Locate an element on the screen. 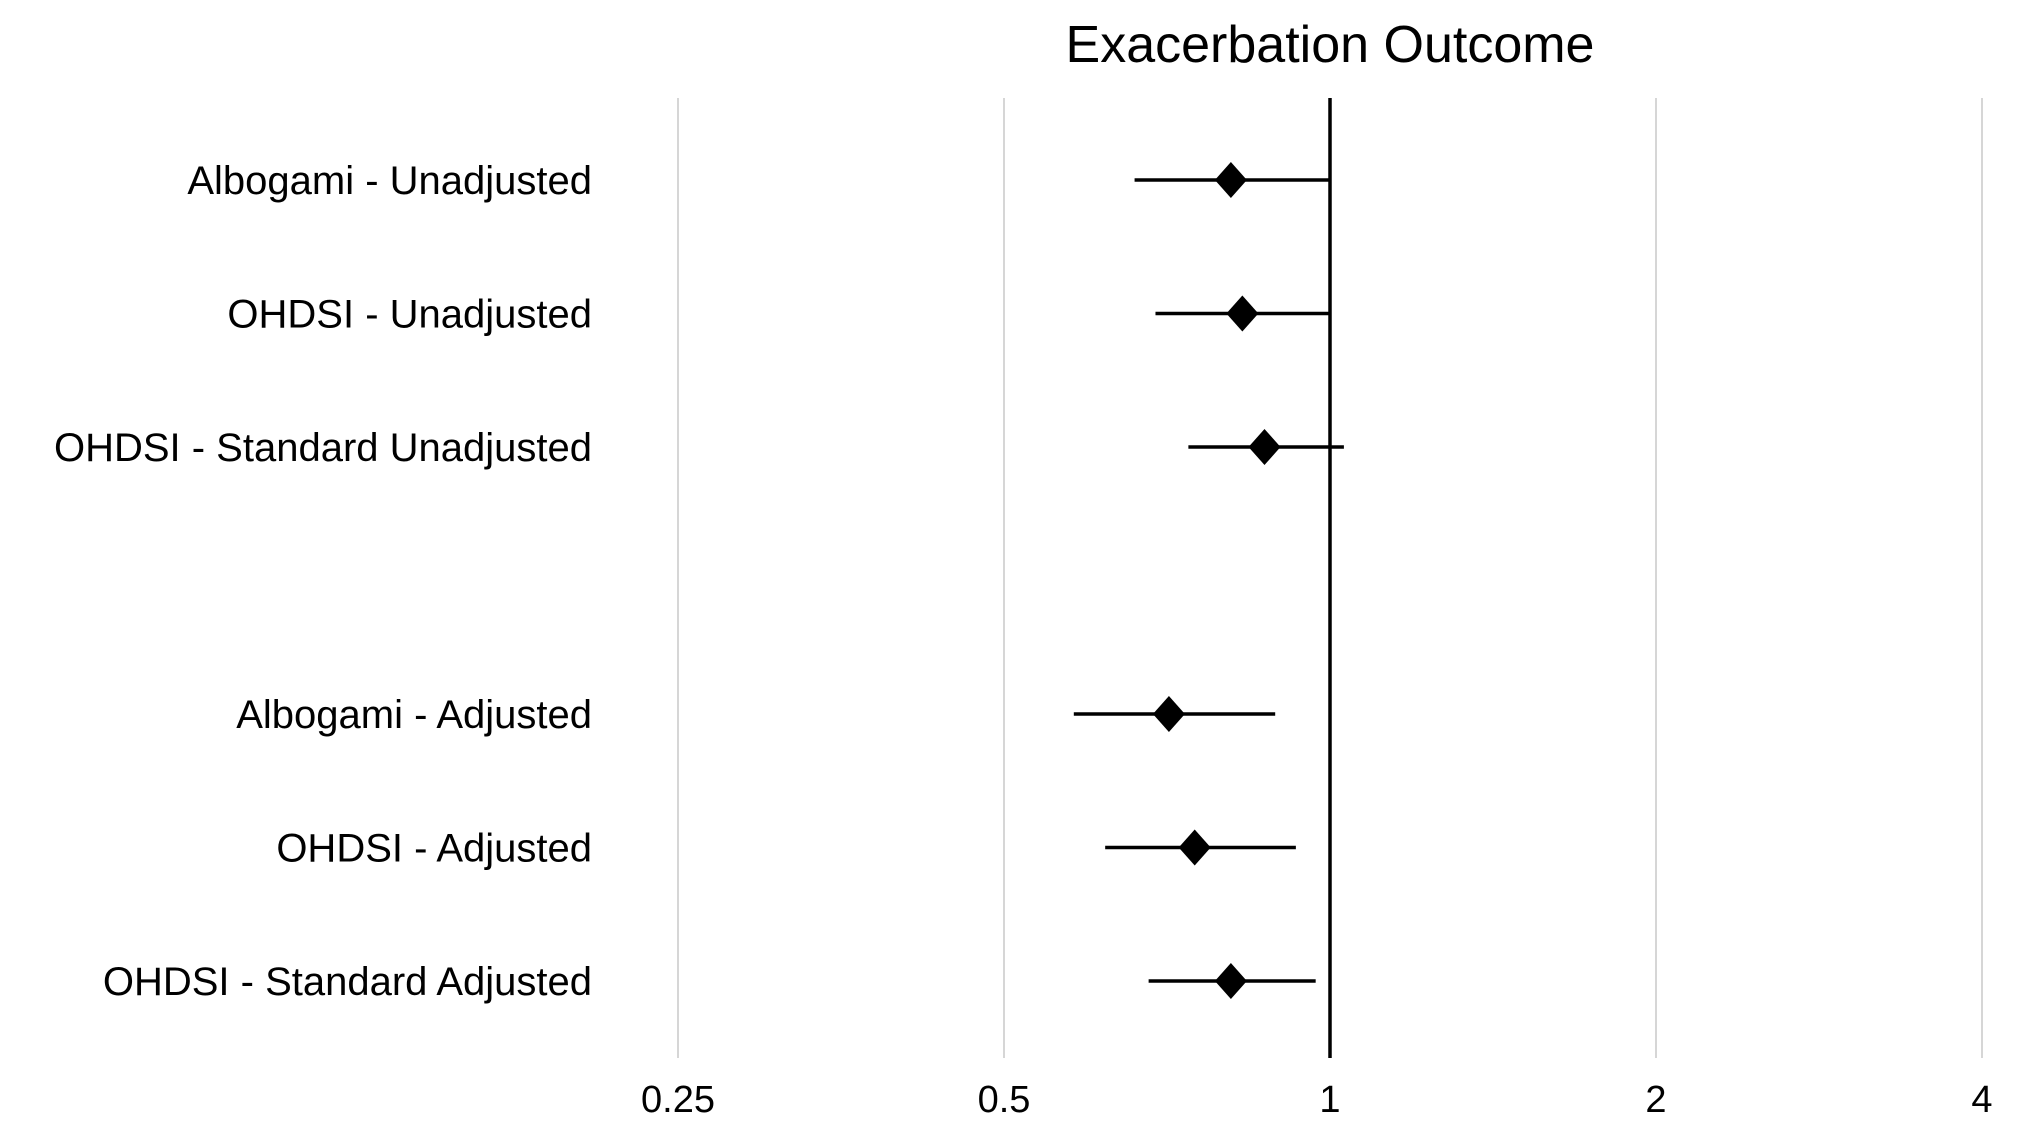 The width and height of the screenshot is (2040, 1133). row-label: OHDSI - Adjusted is located at coordinates (434, 849).